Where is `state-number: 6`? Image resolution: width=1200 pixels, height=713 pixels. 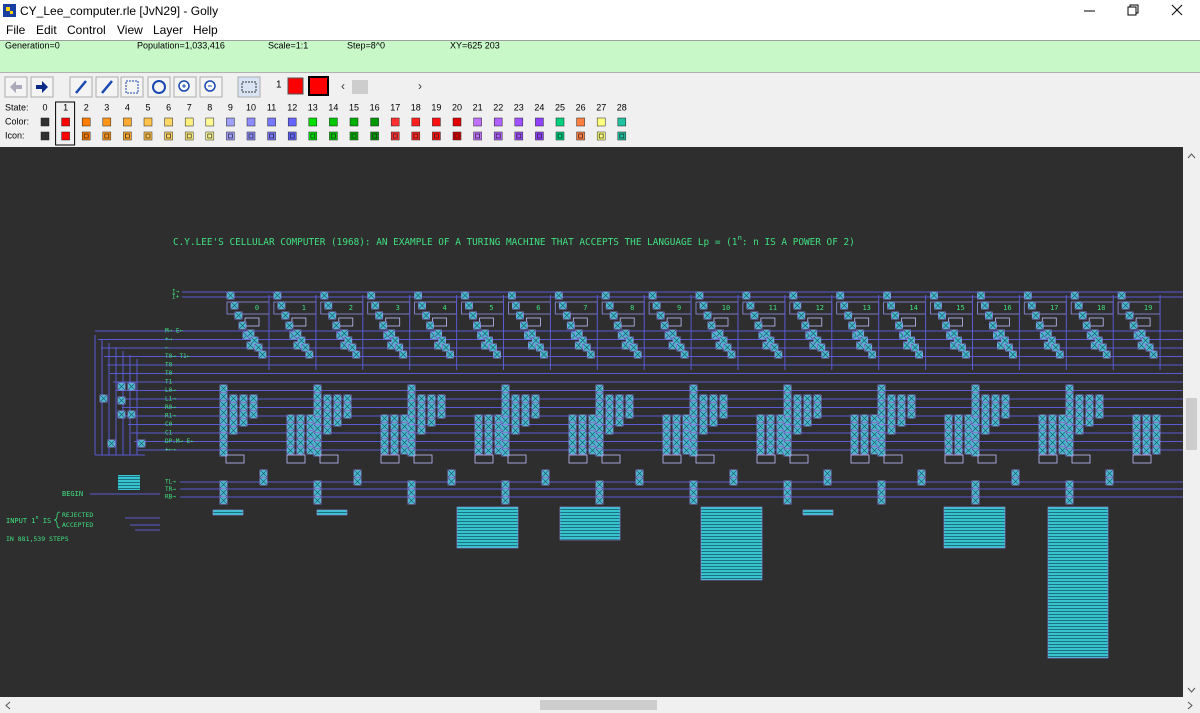
state-number: 6 is located at coordinates (168, 107).